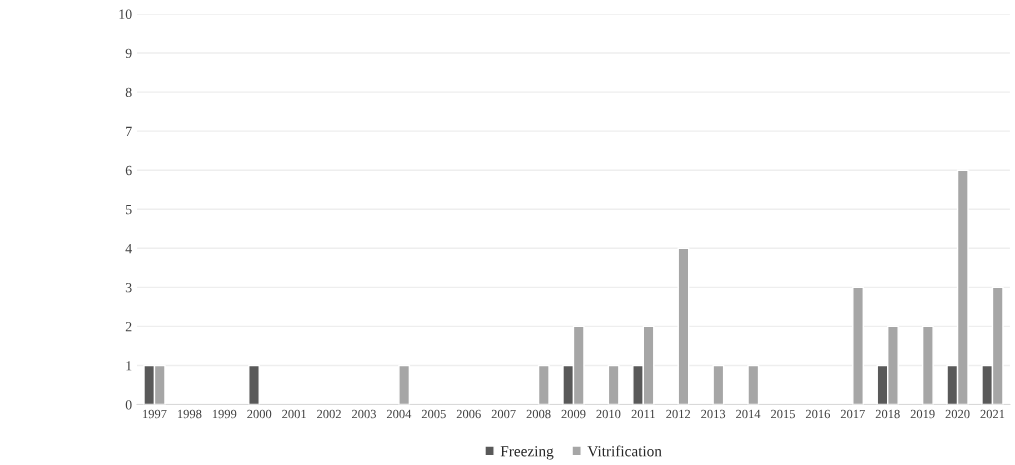 The image size is (1015, 465). What do you see at coordinates (399, 414) in the screenshot?
I see `x-tick-label: 2004` at bounding box center [399, 414].